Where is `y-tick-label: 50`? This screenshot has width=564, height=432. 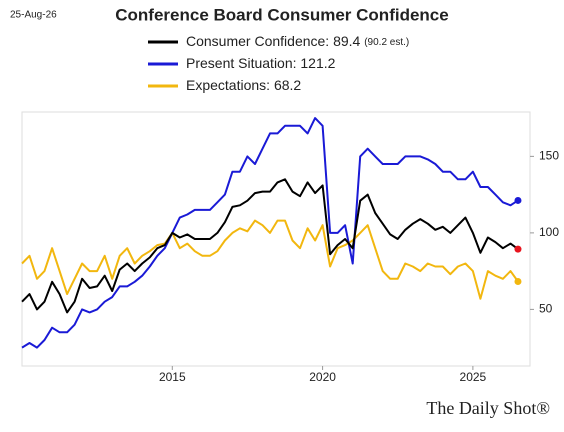 y-tick-label: 50 is located at coordinates (546, 309).